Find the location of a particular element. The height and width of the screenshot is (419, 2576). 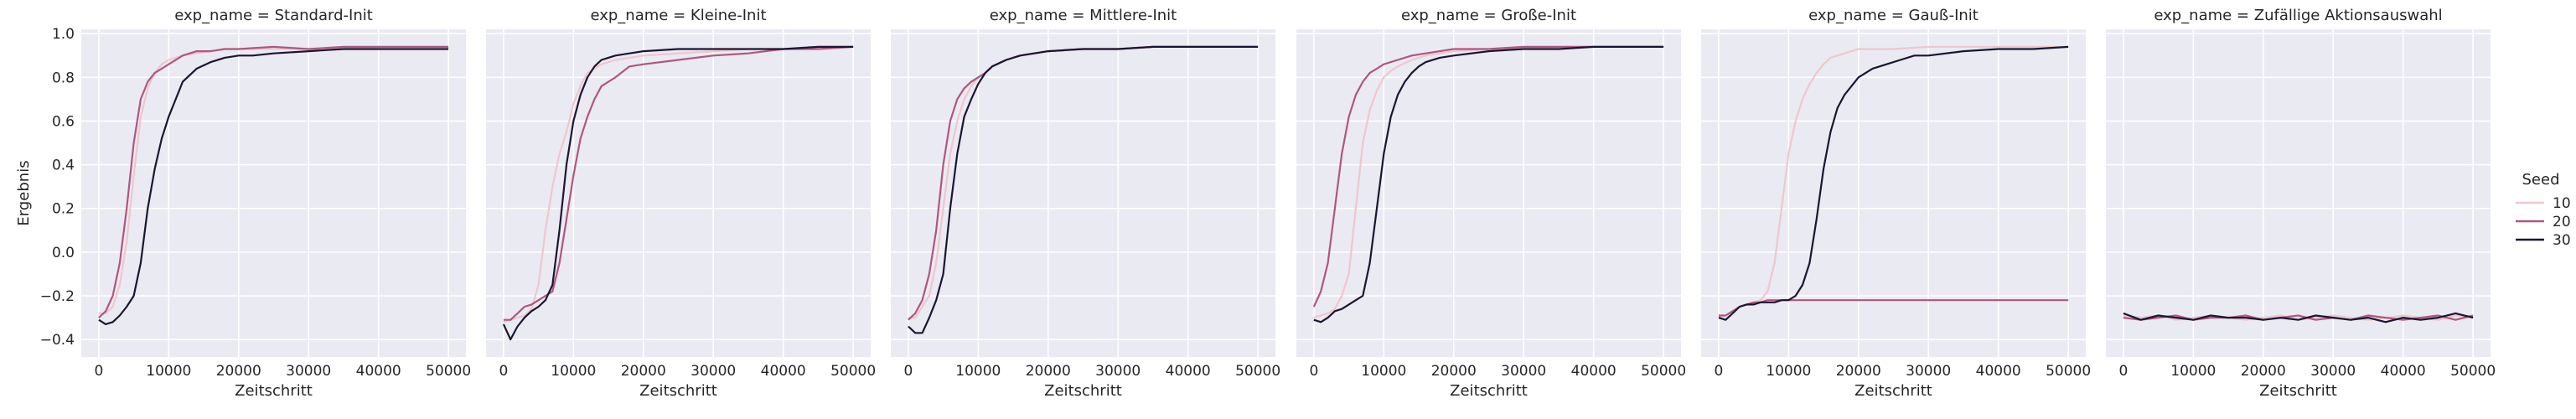

facet-title: exp_name = Große-Init is located at coordinates (1488, 15).